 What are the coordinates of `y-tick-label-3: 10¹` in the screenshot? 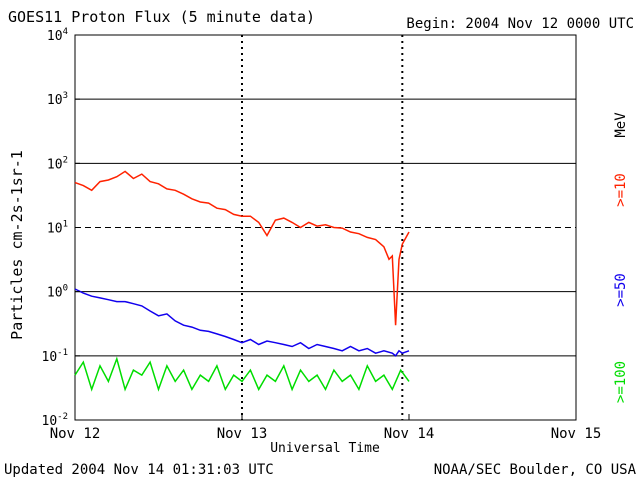 It's located at (57, 228).